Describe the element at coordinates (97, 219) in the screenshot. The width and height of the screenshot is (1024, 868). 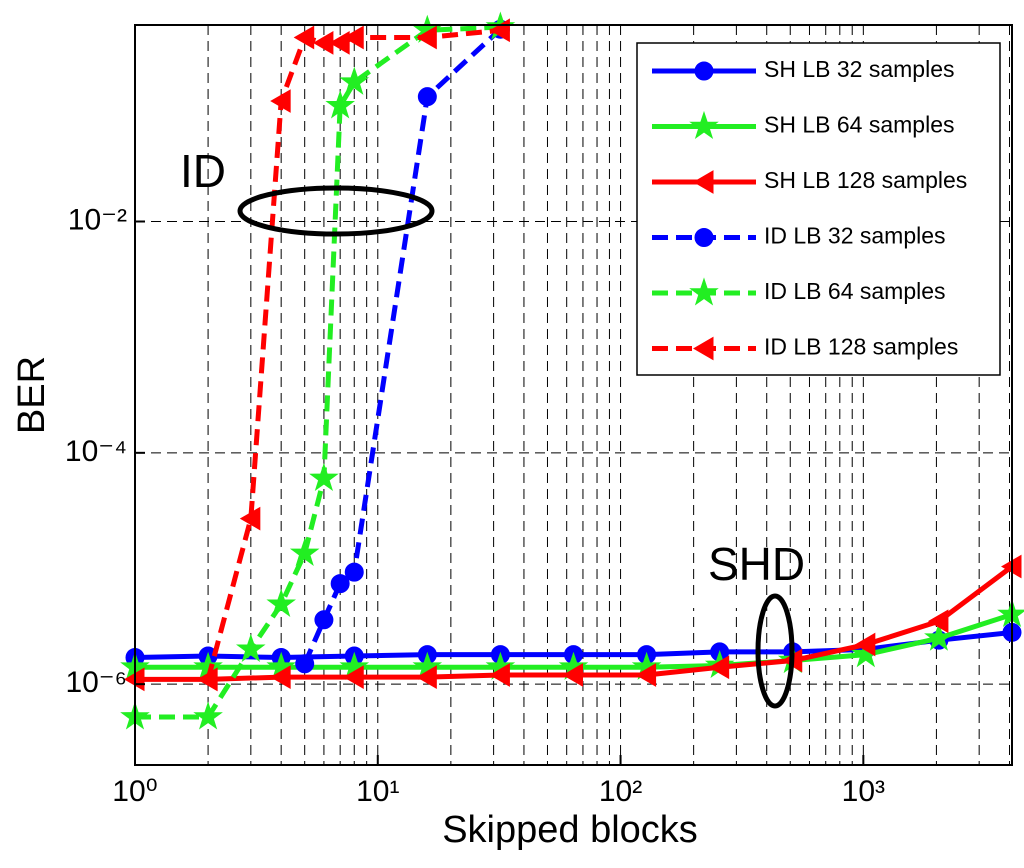
I see `y-tick-label: 10⁻²` at that location.